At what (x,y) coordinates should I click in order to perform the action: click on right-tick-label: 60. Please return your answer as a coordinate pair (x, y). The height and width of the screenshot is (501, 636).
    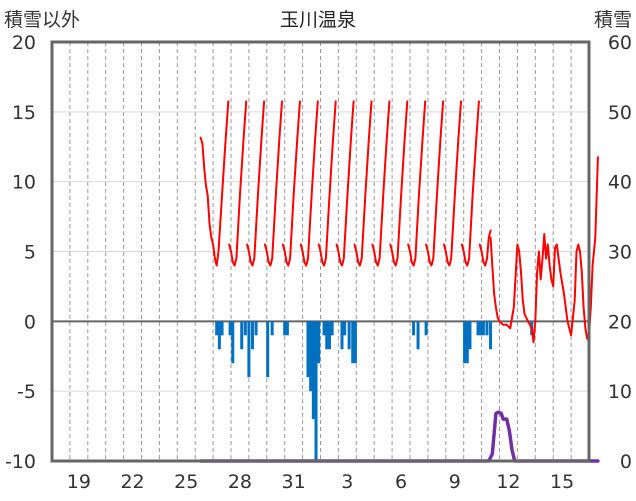
    Looking at the image, I should click on (620, 43).